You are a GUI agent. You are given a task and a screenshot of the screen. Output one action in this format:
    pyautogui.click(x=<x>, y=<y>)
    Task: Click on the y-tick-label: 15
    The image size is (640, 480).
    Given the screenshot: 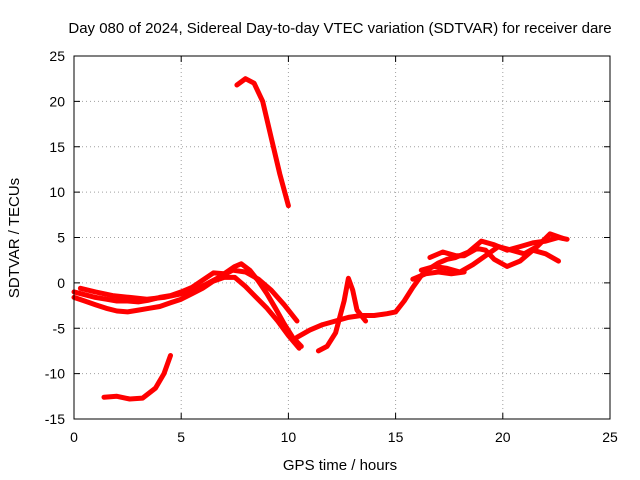 What is the action you would take?
    pyautogui.click(x=57, y=147)
    